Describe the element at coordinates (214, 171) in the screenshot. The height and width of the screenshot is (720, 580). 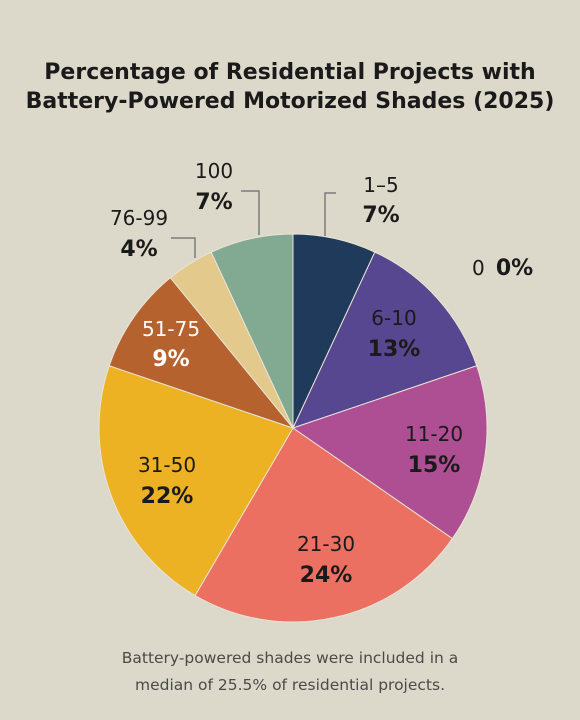
I see `slice-label-100-range: 100` at that location.